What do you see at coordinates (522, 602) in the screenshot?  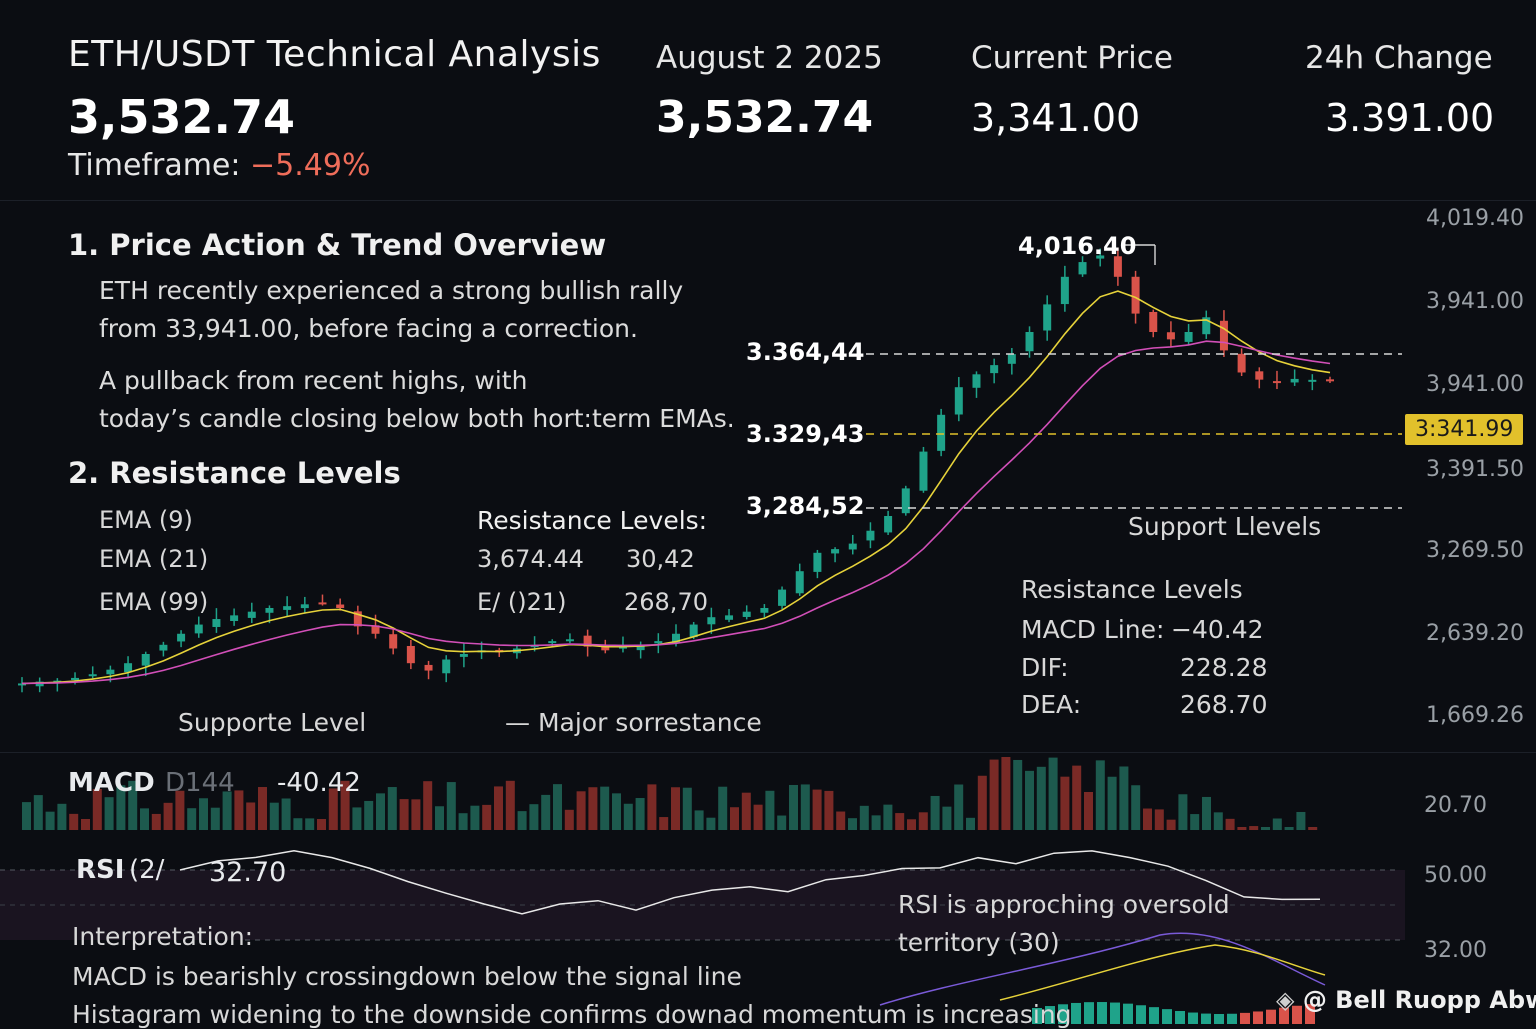 I see `res-row2-a: E/ ()21)` at bounding box center [522, 602].